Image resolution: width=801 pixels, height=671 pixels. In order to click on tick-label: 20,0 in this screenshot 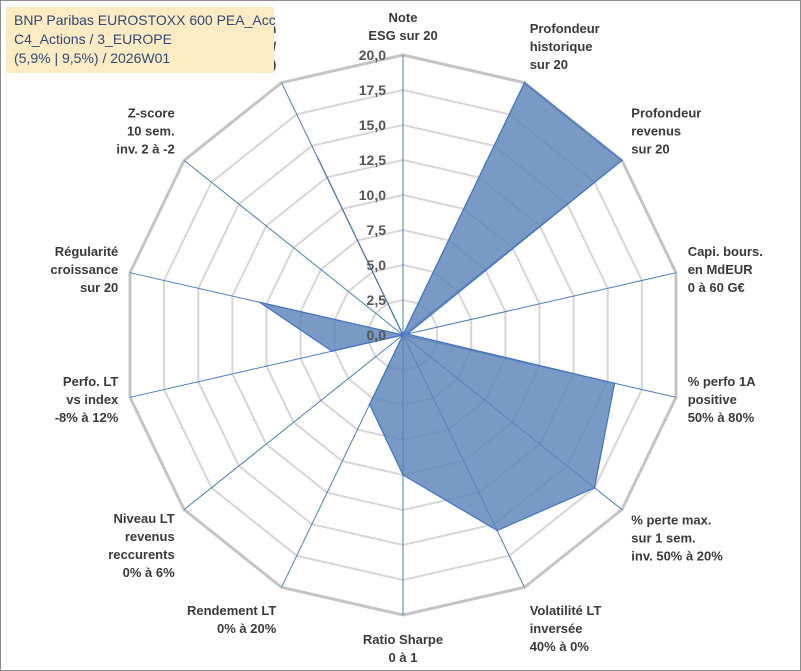, I will do `click(372, 55)`.